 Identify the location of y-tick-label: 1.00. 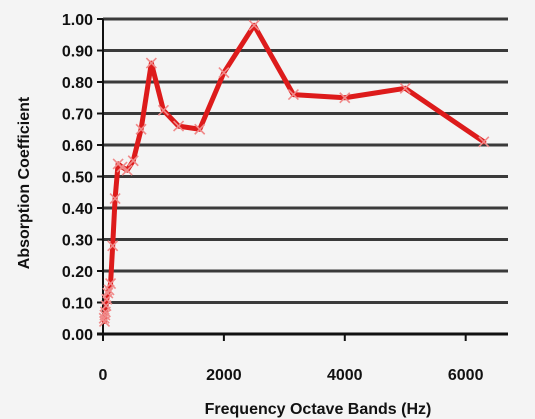
(77, 20).